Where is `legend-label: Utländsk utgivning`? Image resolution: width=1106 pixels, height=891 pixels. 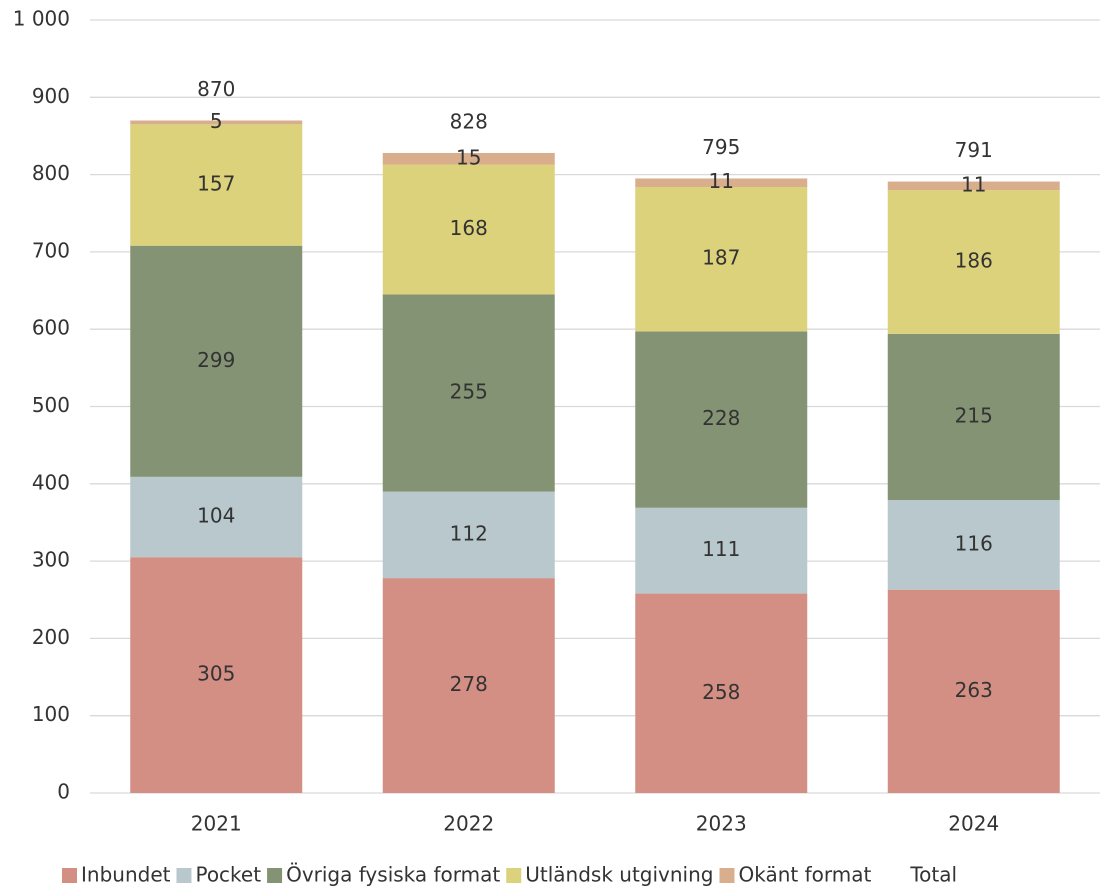 legend-label: Utländsk utgivning is located at coordinates (619, 875).